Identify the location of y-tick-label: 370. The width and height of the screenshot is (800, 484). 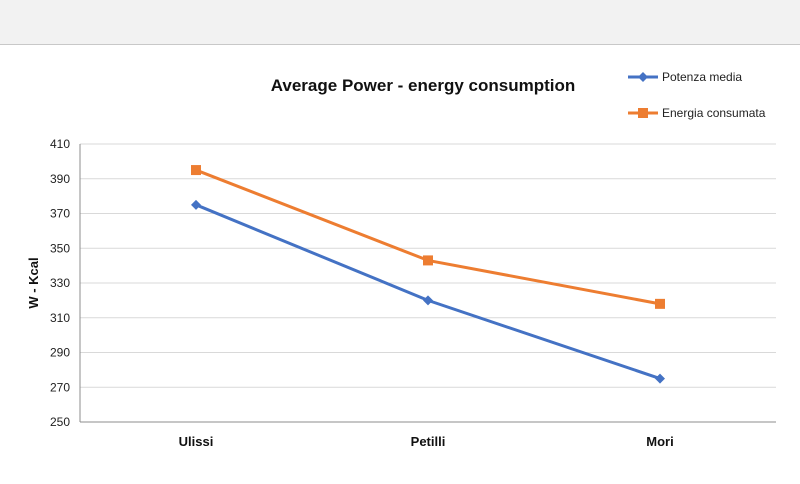
(60, 214).